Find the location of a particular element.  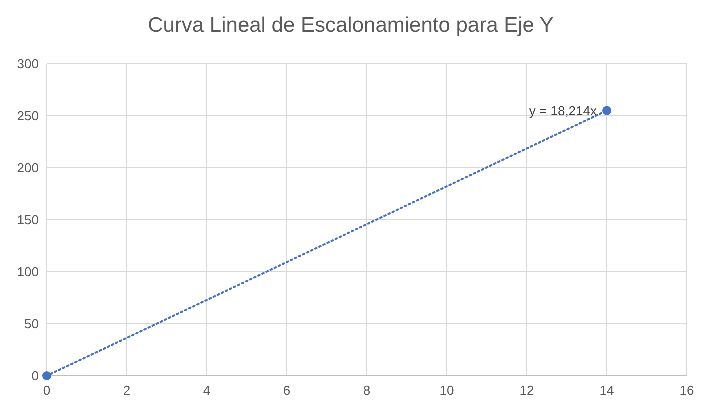

x-tick-label: 12 is located at coordinates (527, 390).